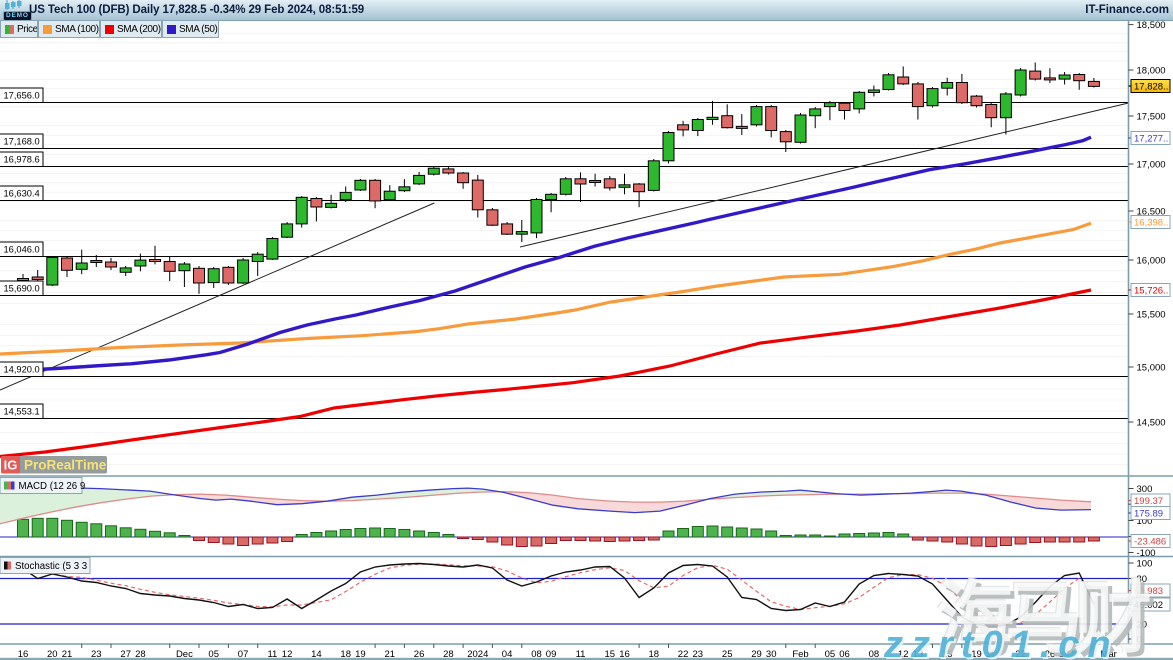 This screenshot has height=660, width=1173. Describe the element at coordinates (11, 465) in the screenshot. I see `svg-text: IG` at that location.